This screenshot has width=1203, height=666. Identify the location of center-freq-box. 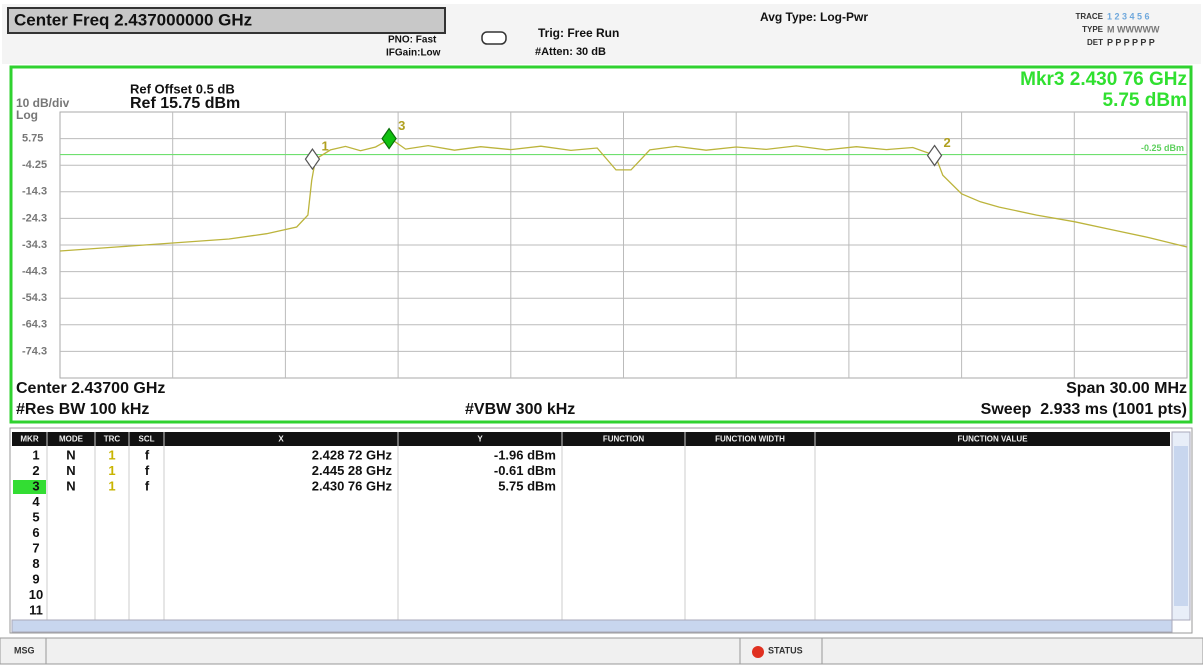
(226, 20).